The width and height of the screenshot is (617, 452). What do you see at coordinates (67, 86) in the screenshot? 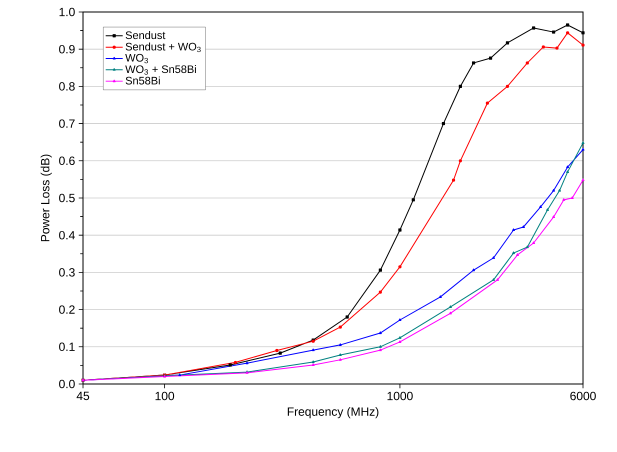
I see `y-tick-label: 0.8` at bounding box center [67, 86].